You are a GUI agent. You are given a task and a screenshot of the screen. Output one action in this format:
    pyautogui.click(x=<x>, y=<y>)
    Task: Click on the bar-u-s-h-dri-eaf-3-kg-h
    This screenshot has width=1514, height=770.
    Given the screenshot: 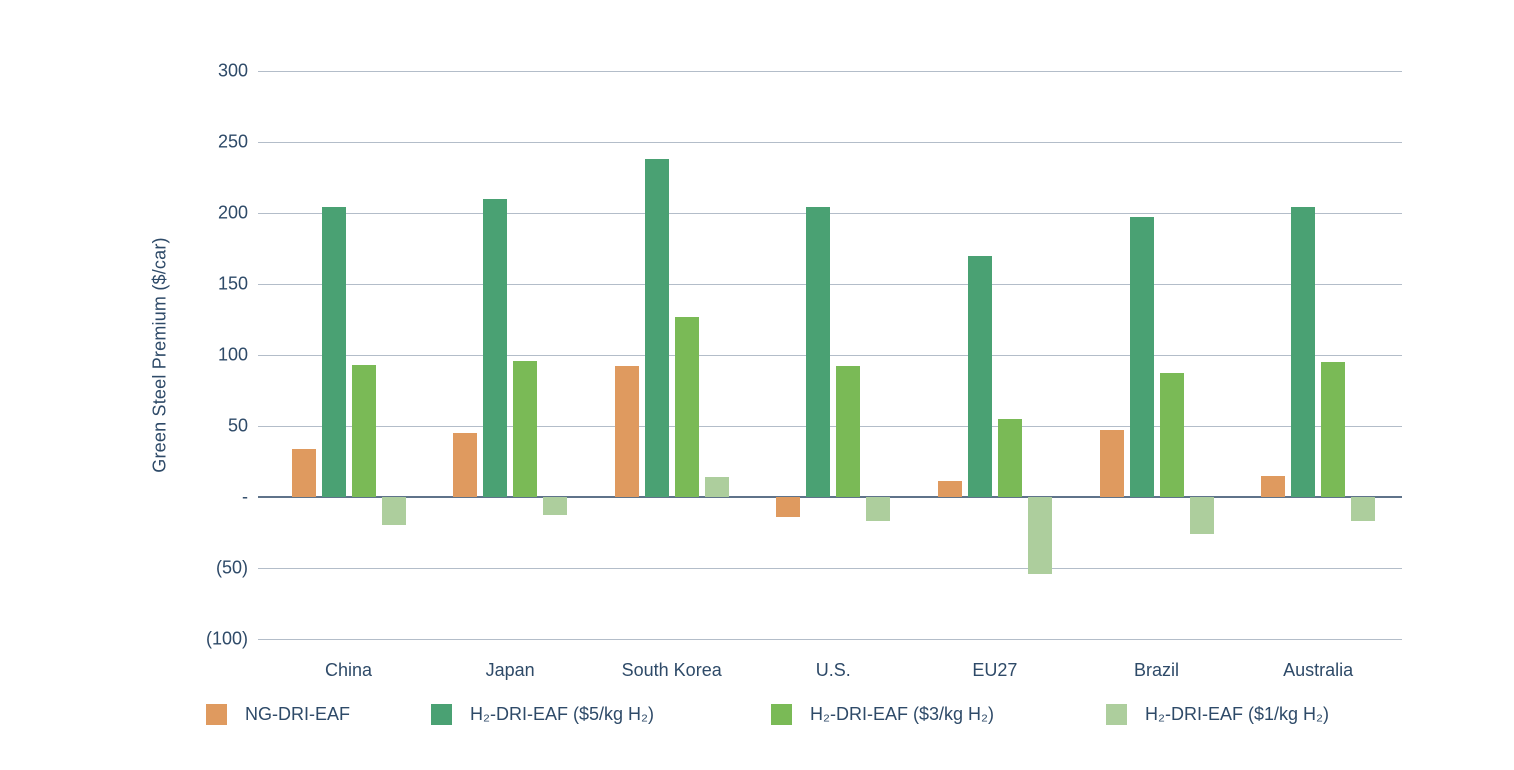 What is the action you would take?
    pyautogui.click(x=848, y=431)
    